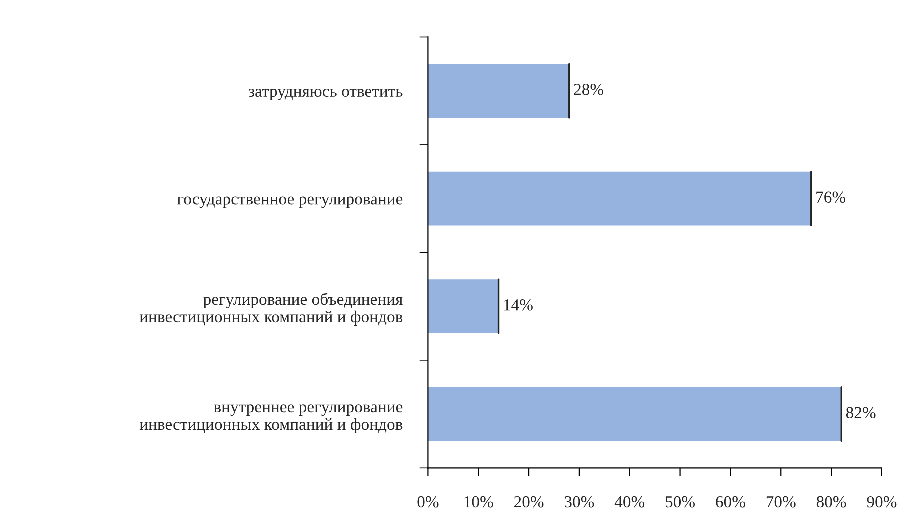 The width and height of the screenshot is (913, 532). Describe the element at coordinates (781, 502) in the screenshot. I see `x-tick-label: 70%` at that location.